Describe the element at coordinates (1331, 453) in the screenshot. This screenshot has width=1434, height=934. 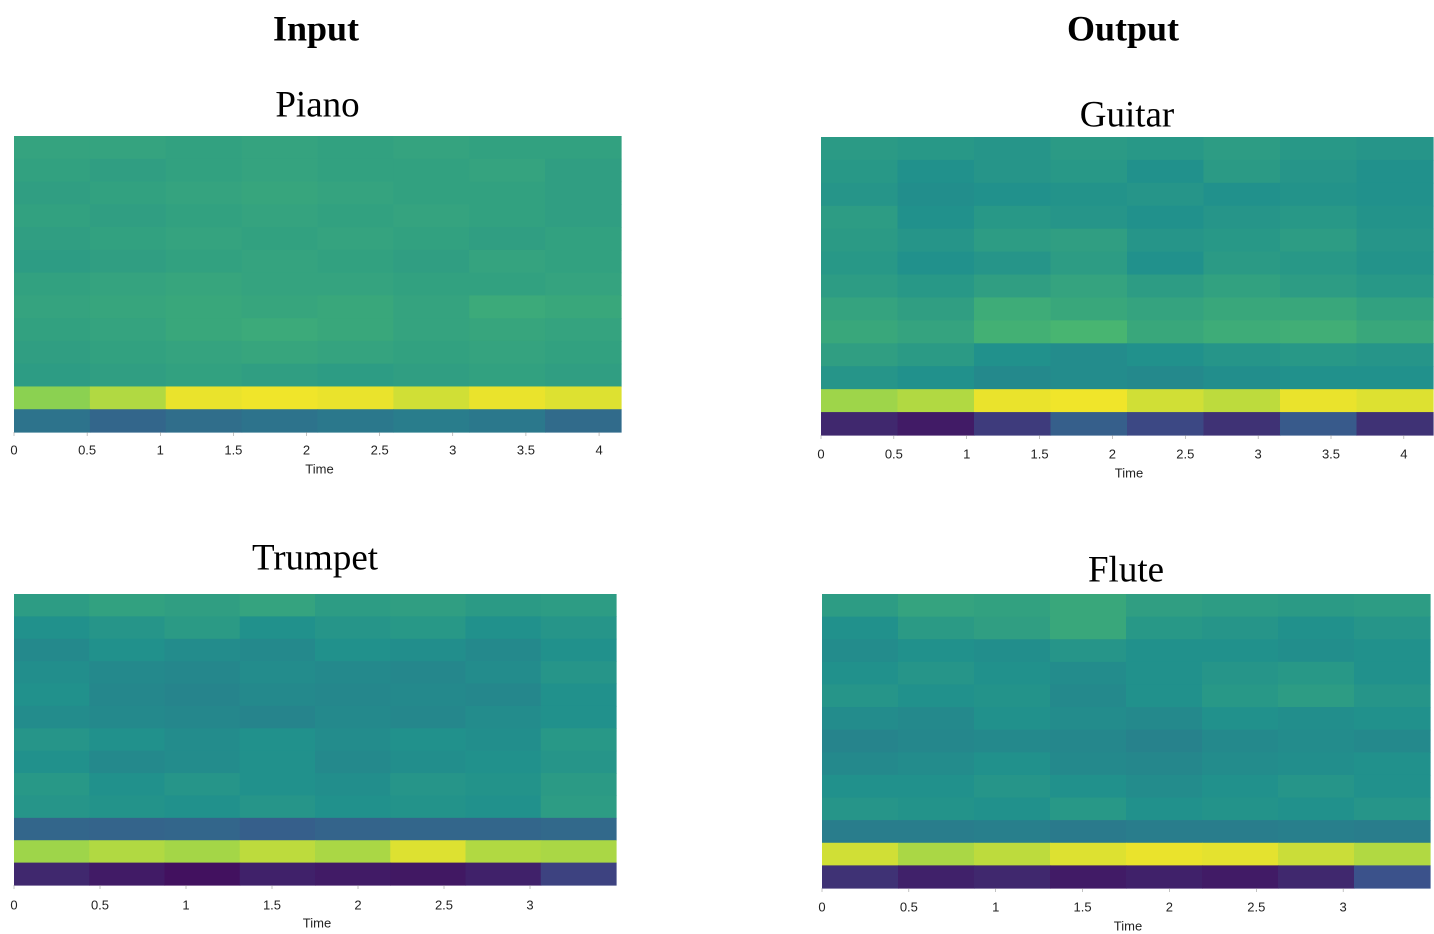
I see `x-tick-label: 3.5` at that location.